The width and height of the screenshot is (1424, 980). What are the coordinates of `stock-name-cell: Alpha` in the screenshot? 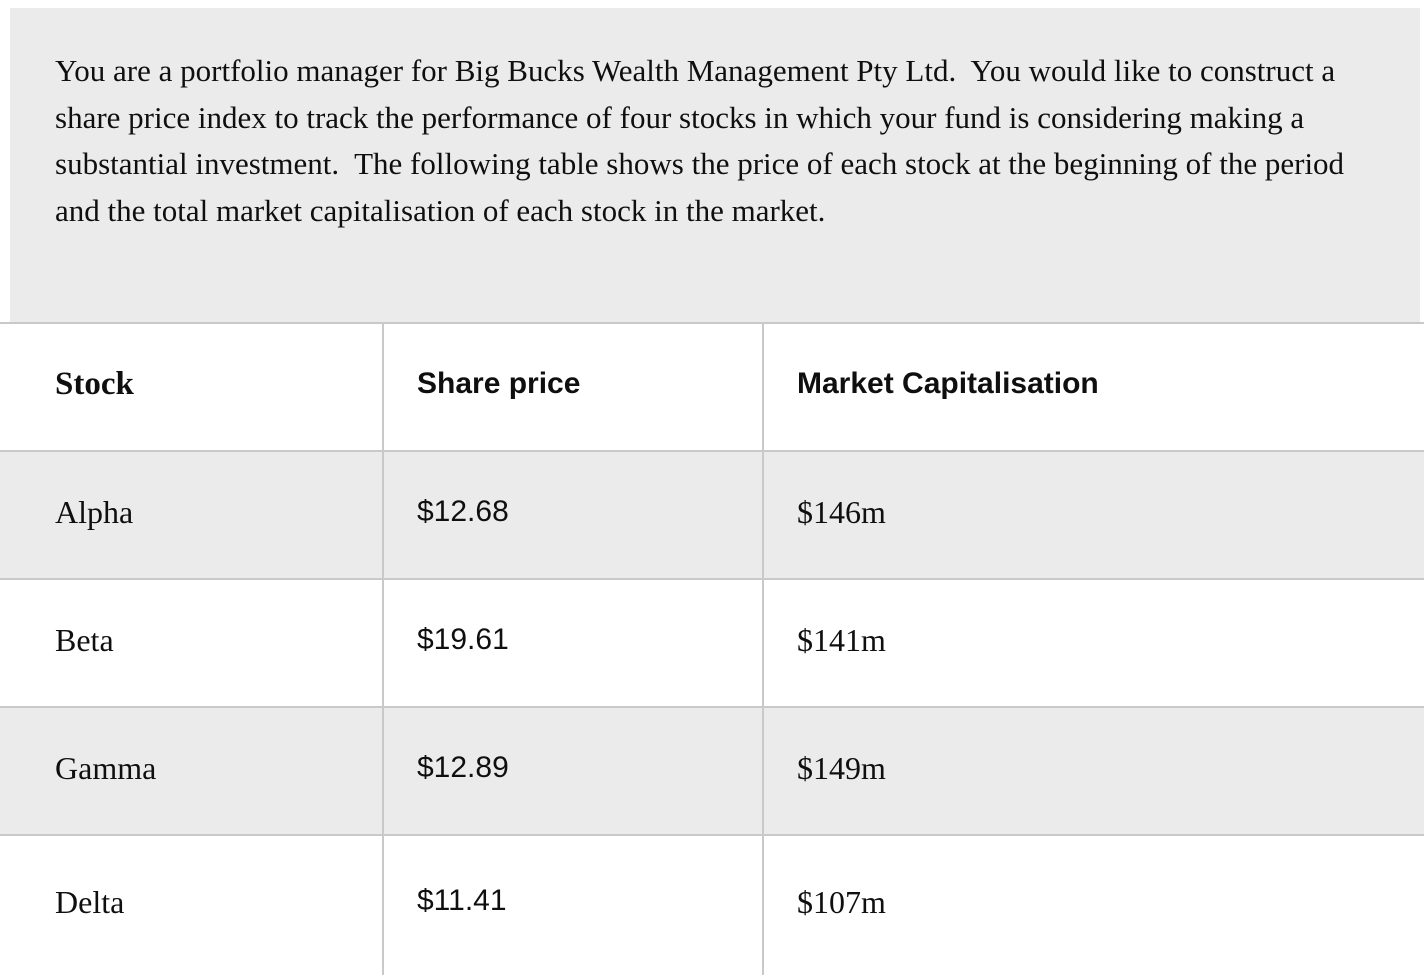 It's located at (191, 514).